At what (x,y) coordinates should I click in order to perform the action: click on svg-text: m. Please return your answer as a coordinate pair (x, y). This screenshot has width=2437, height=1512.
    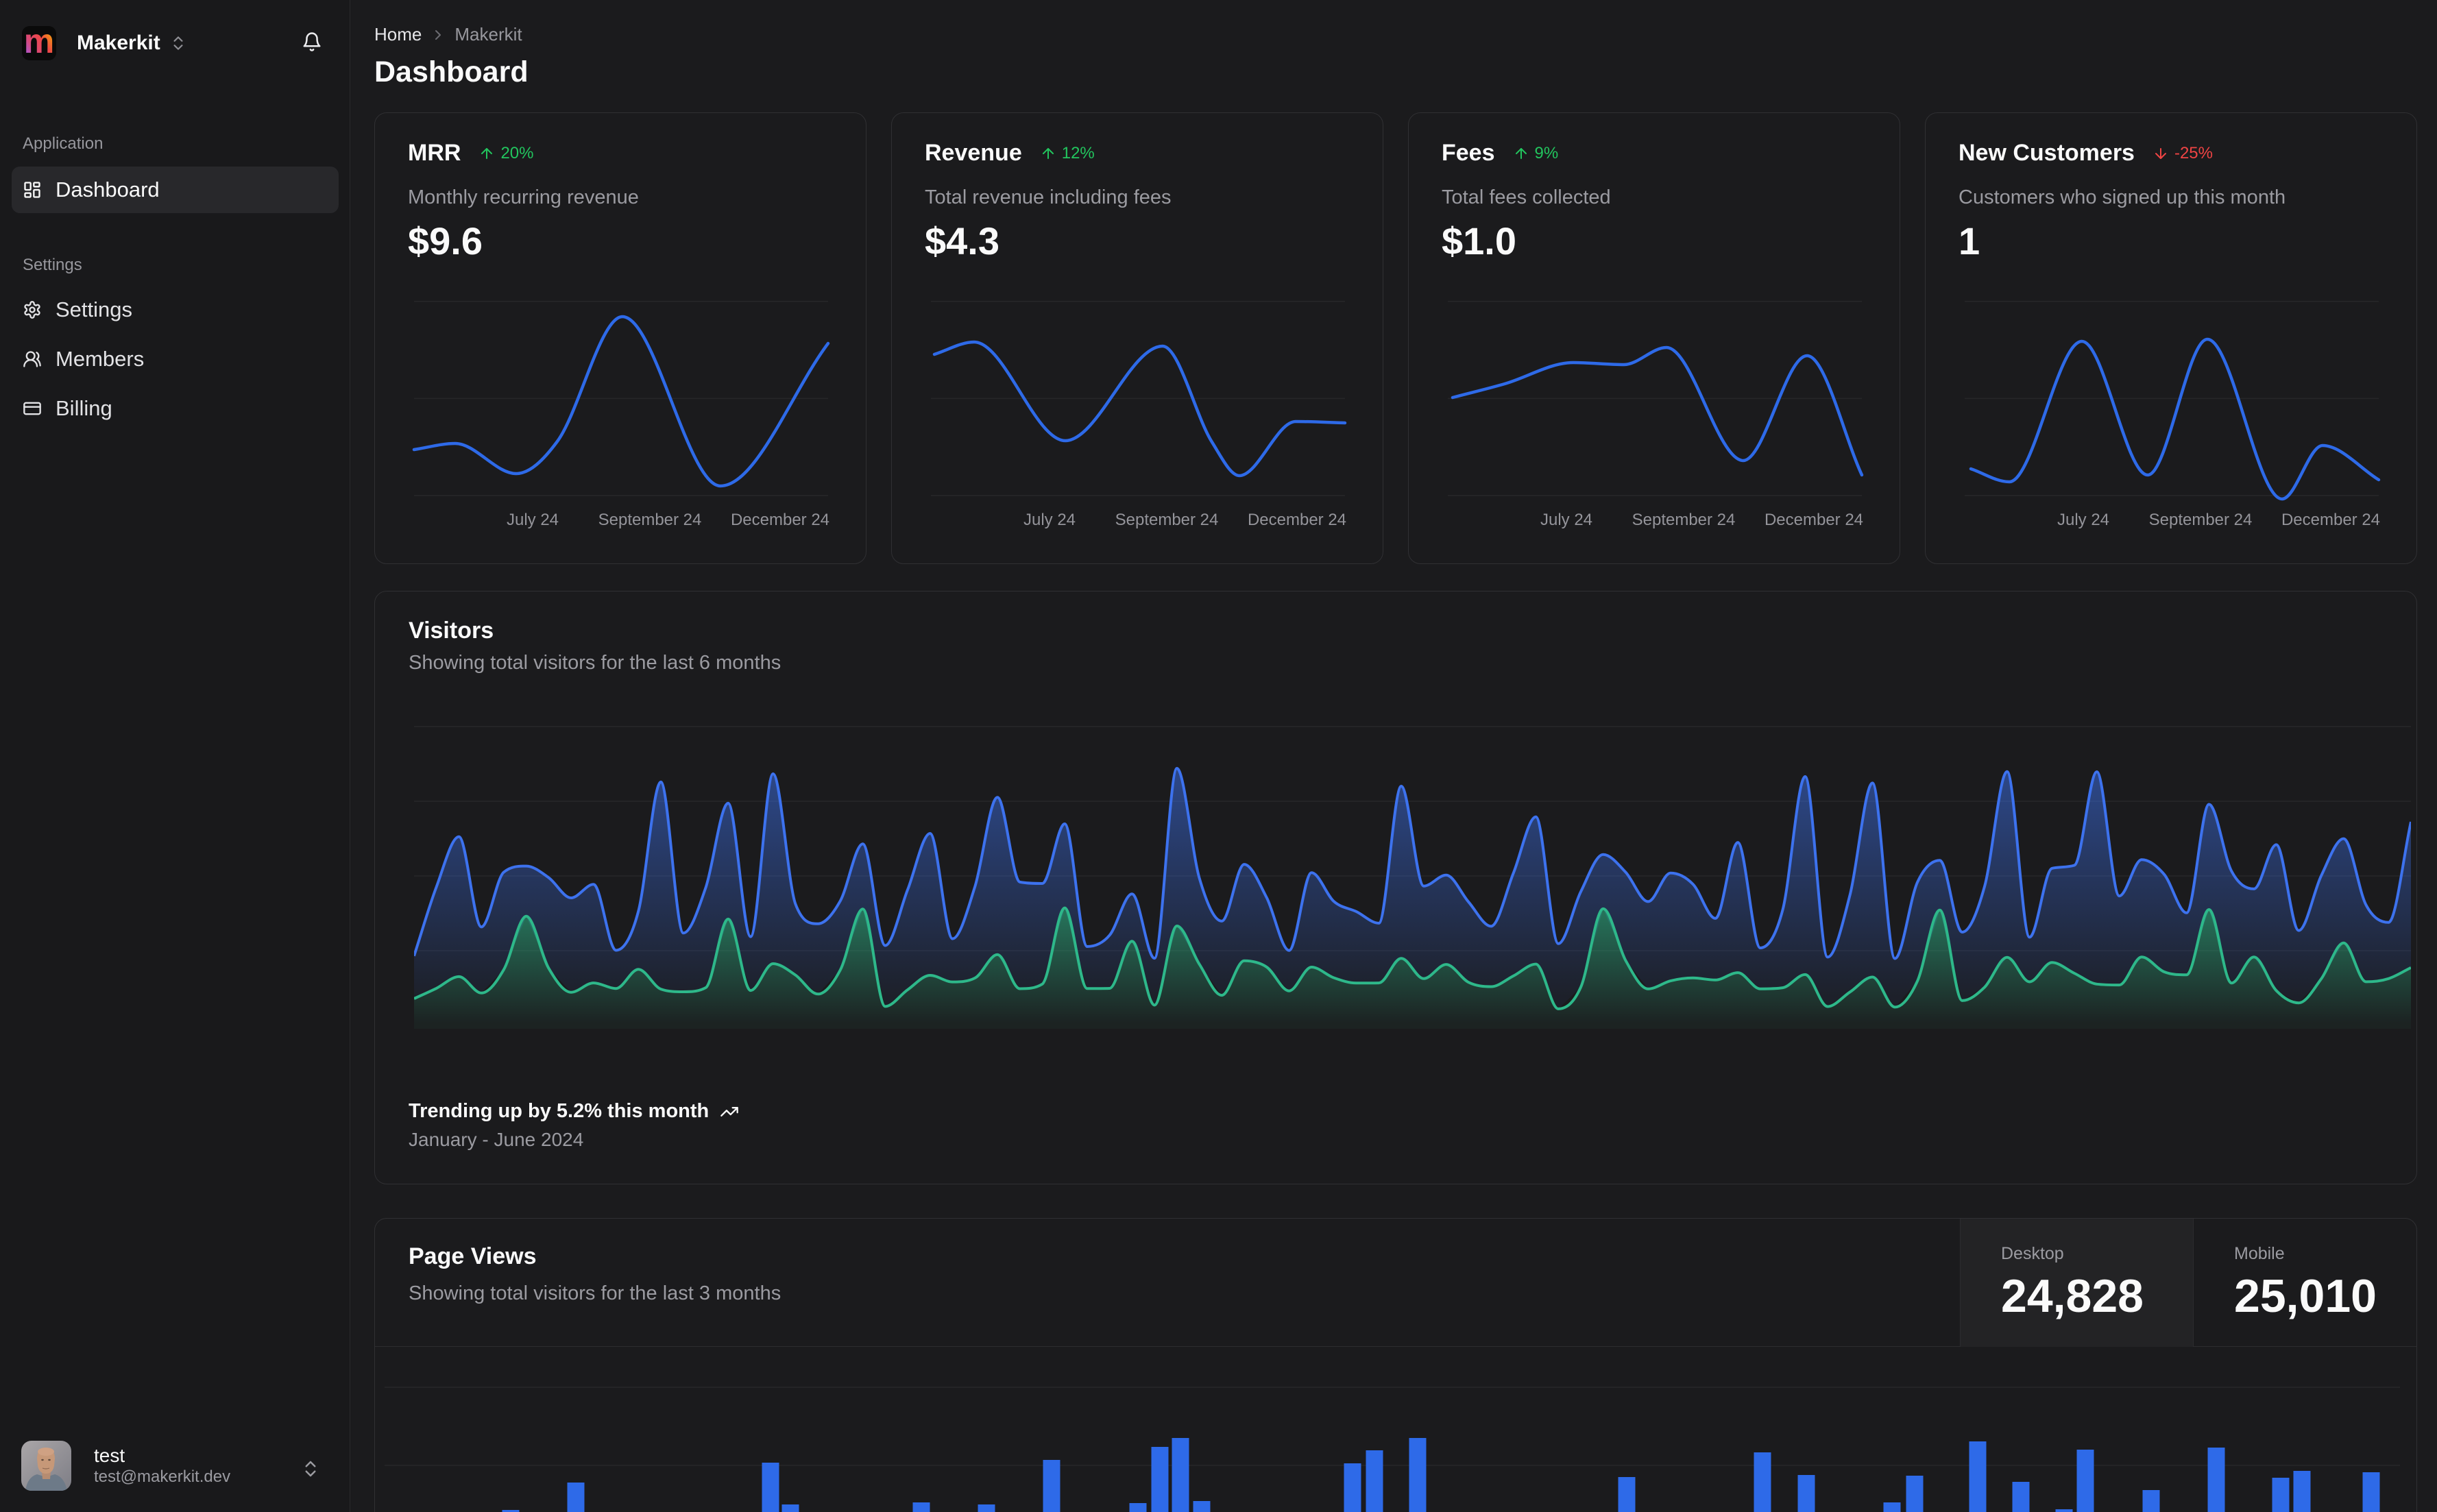
    Looking at the image, I should click on (39, 43).